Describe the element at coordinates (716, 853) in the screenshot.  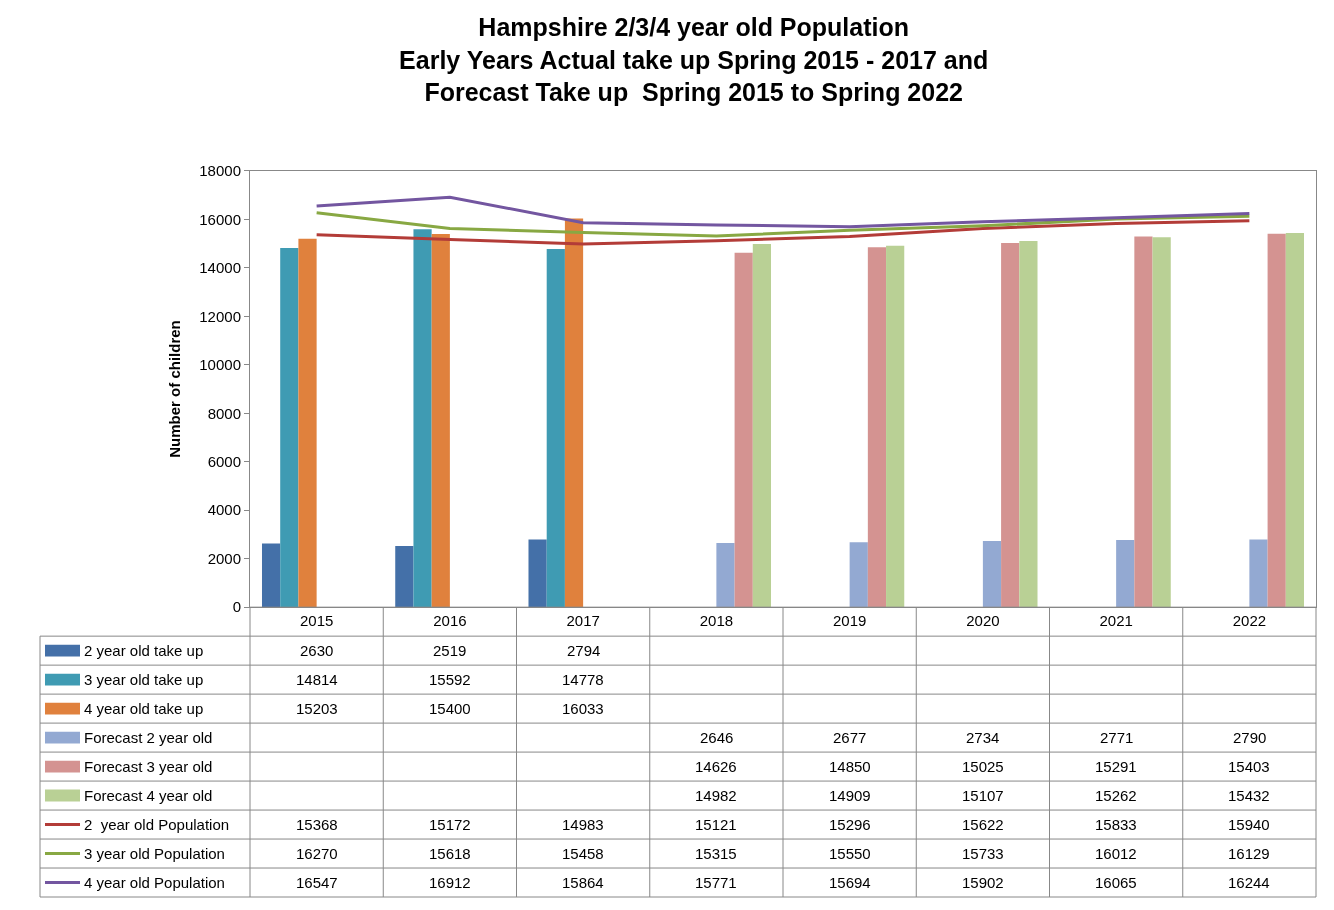
I see `data-label: 15315` at that location.